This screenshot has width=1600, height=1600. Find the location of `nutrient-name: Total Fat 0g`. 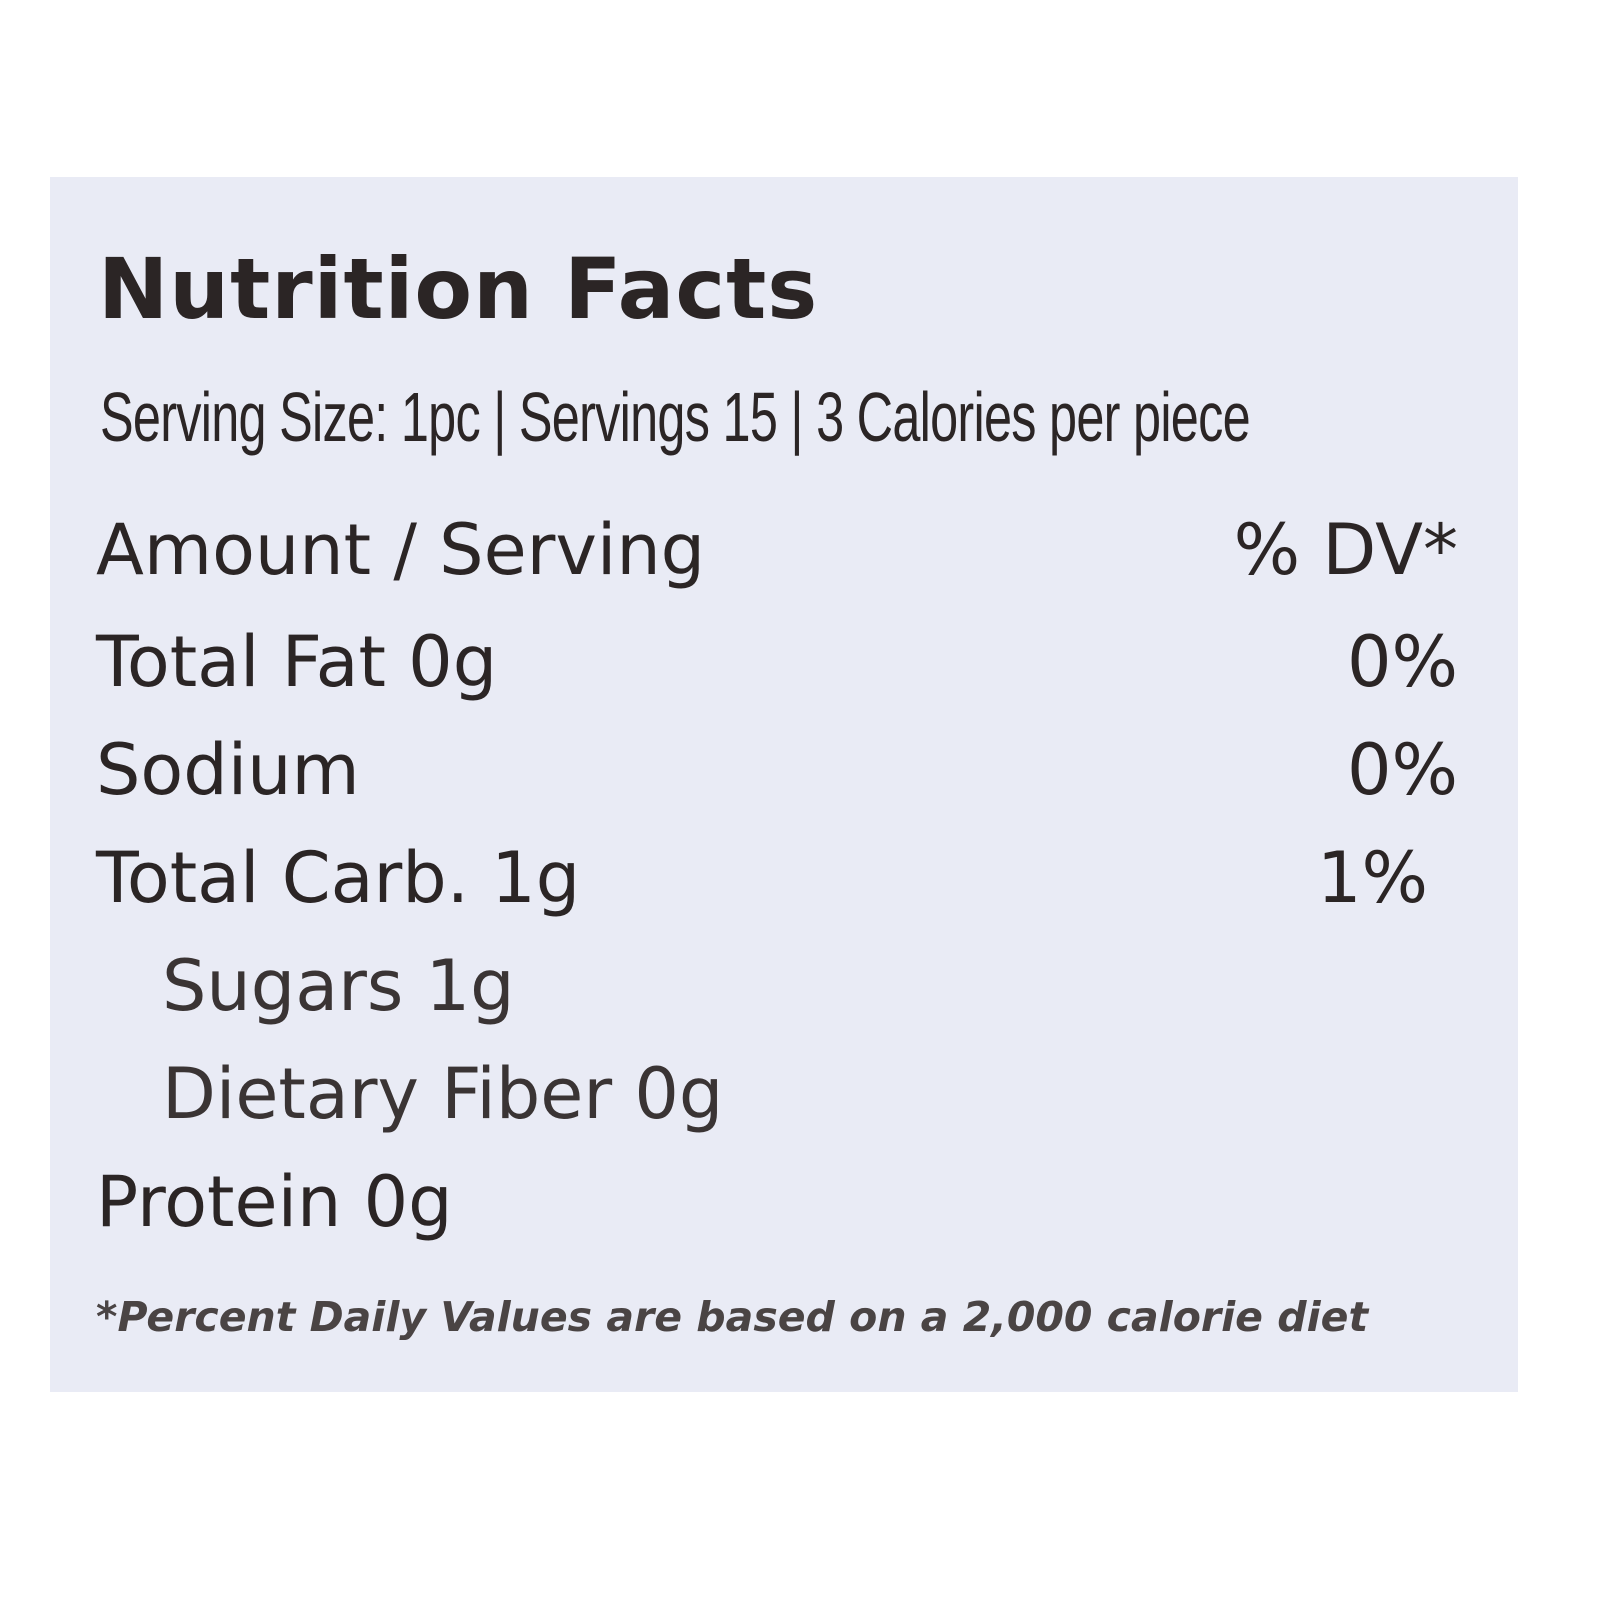

nutrient-name: Total Fat 0g is located at coordinates (297, 662).